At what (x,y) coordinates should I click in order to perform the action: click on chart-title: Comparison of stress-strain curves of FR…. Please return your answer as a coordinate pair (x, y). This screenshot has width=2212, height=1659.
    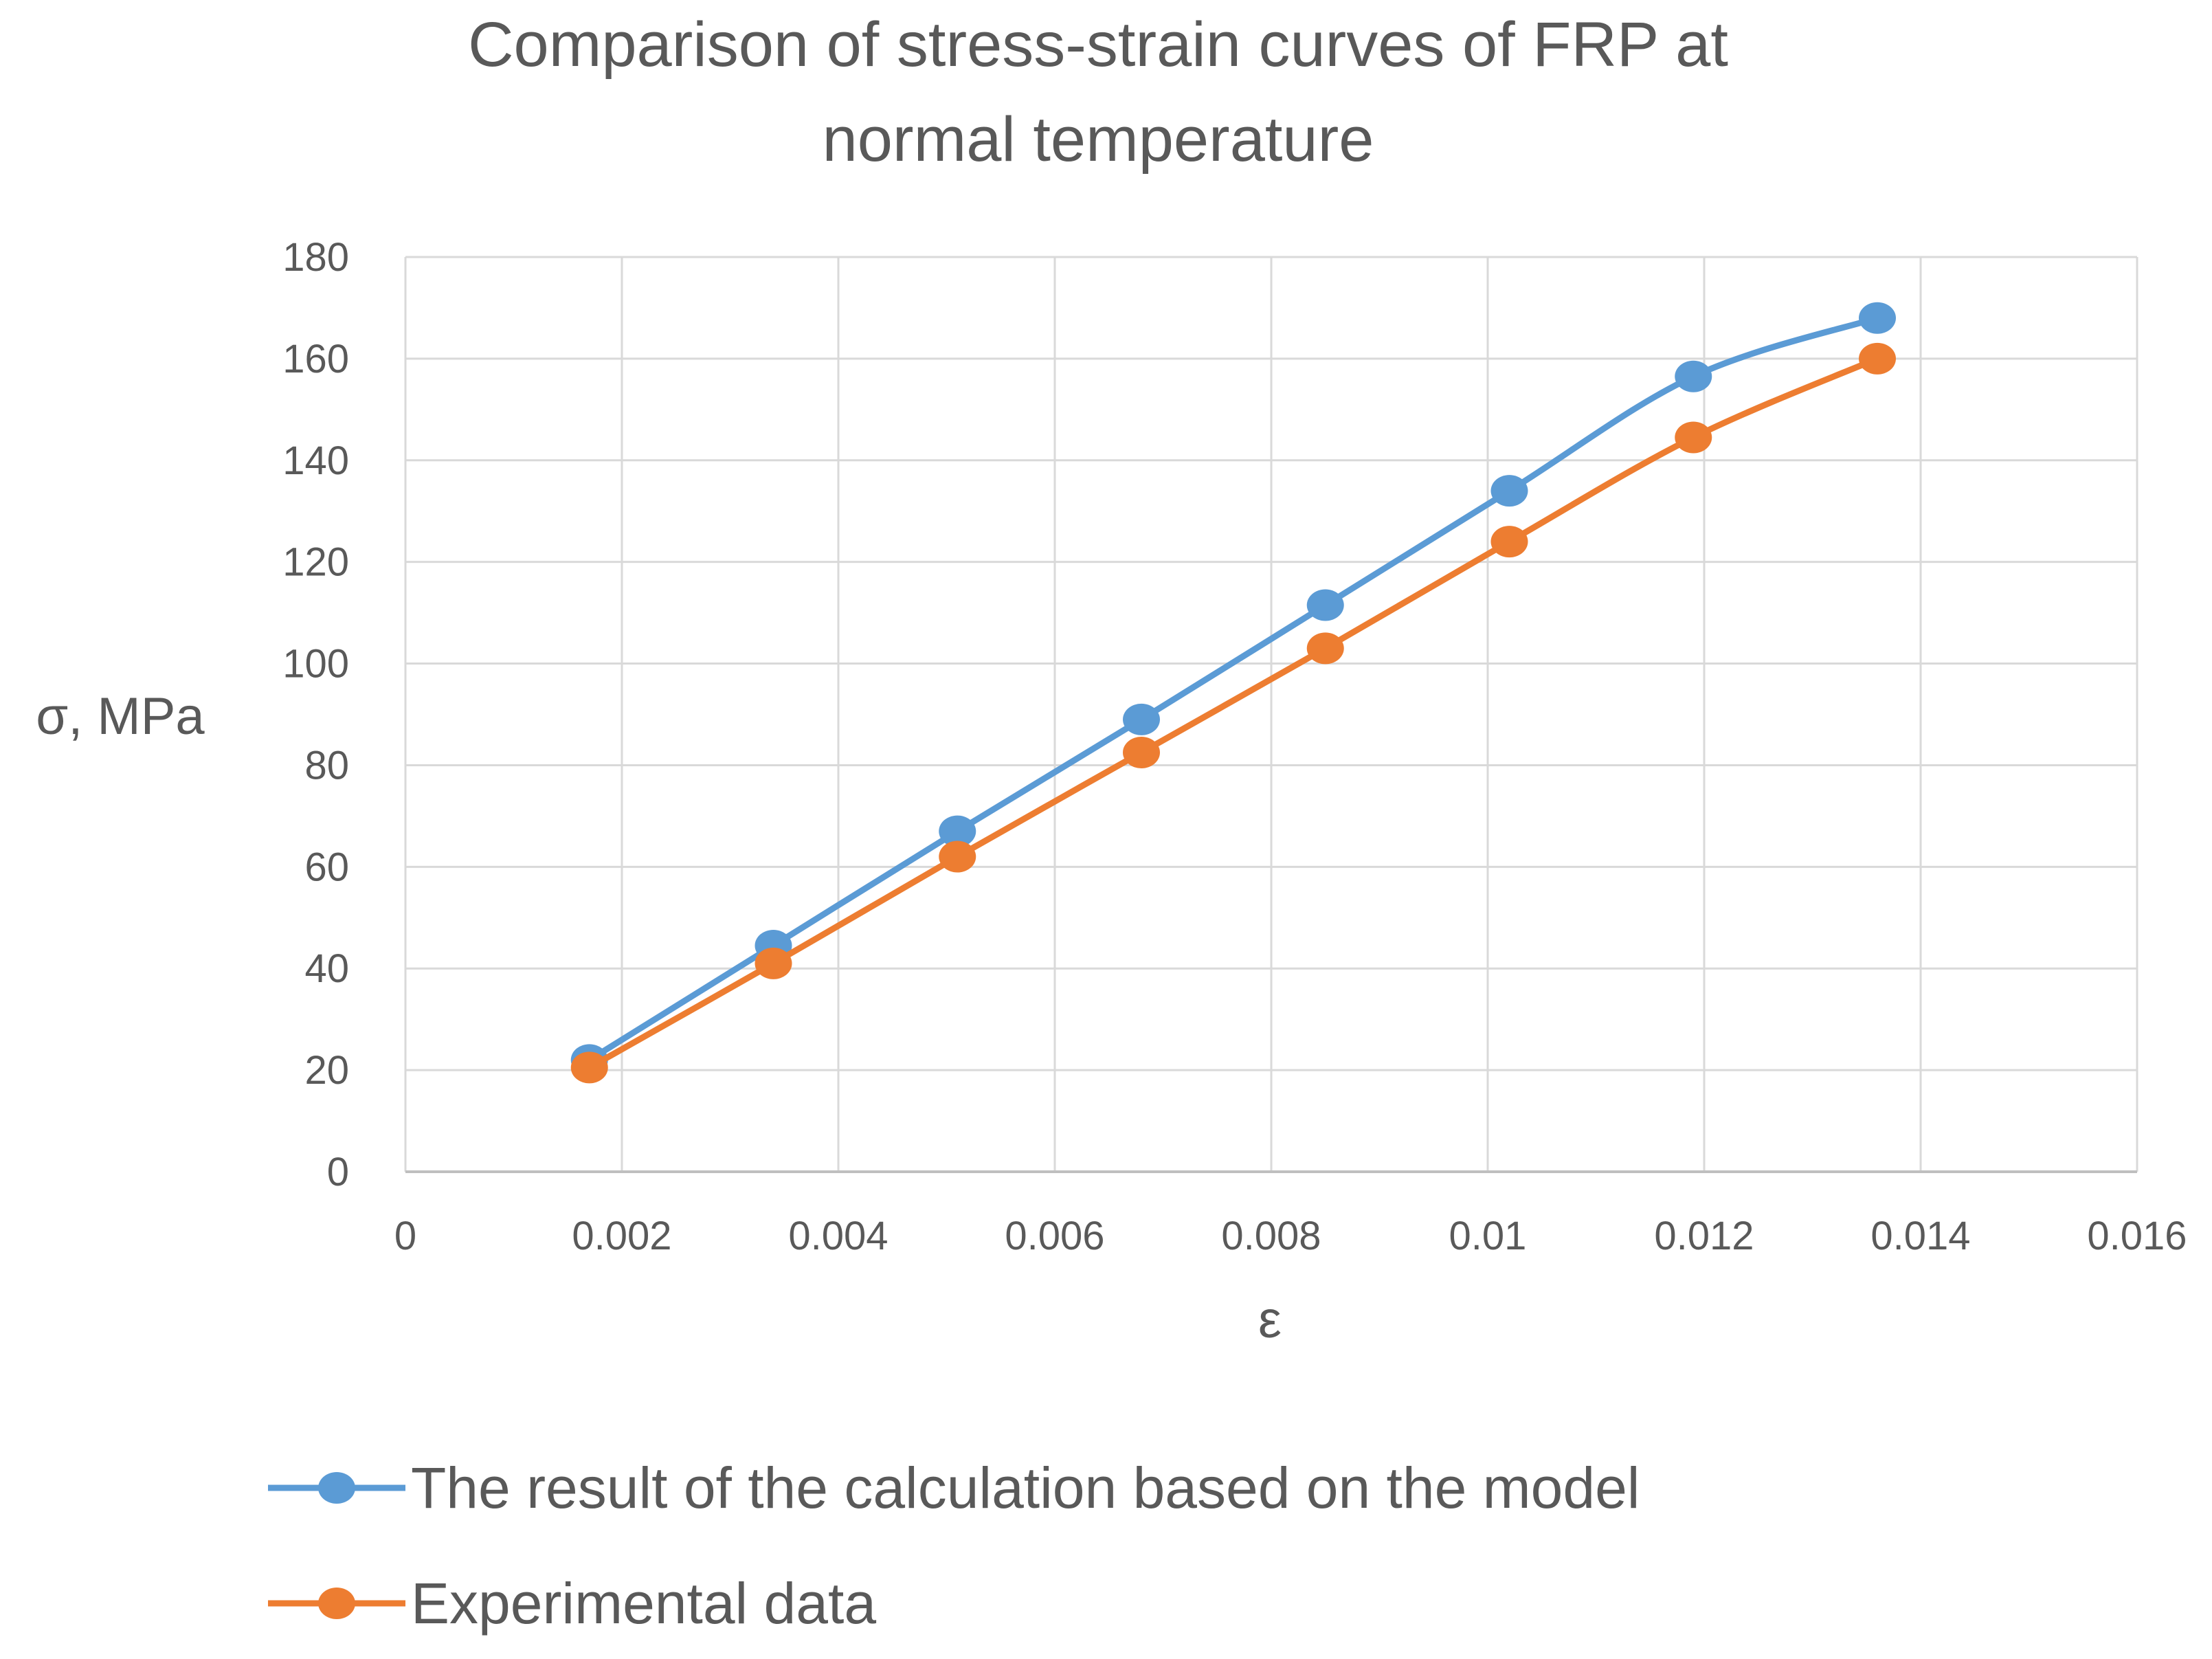
    Looking at the image, I should click on (1098, 92).